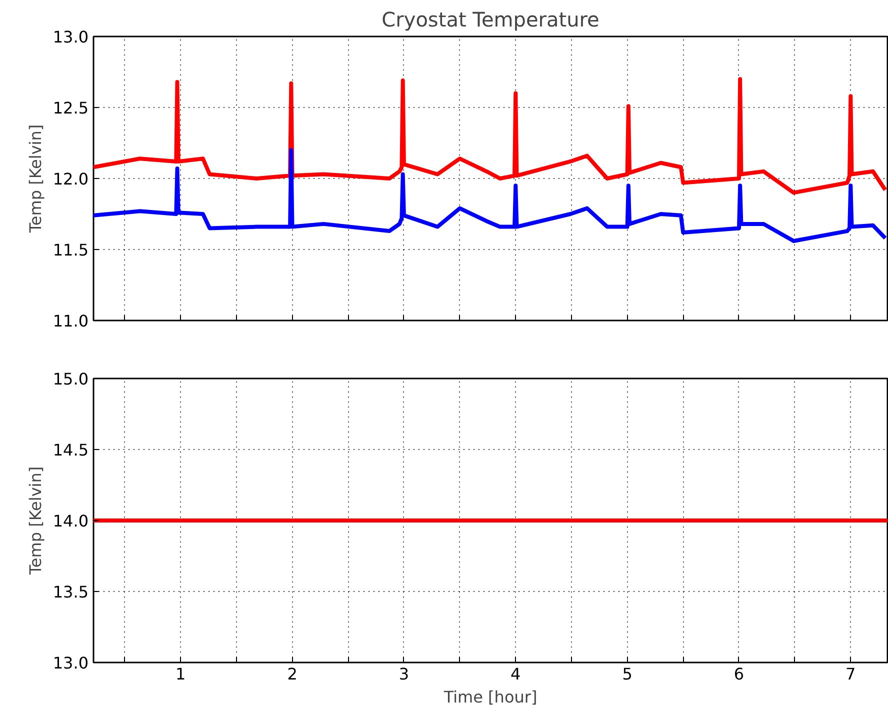 The height and width of the screenshot is (724, 888). What do you see at coordinates (490, 697) in the screenshot?
I see `x-axis-title: Time [hour]` at bounding box center [490, 697].